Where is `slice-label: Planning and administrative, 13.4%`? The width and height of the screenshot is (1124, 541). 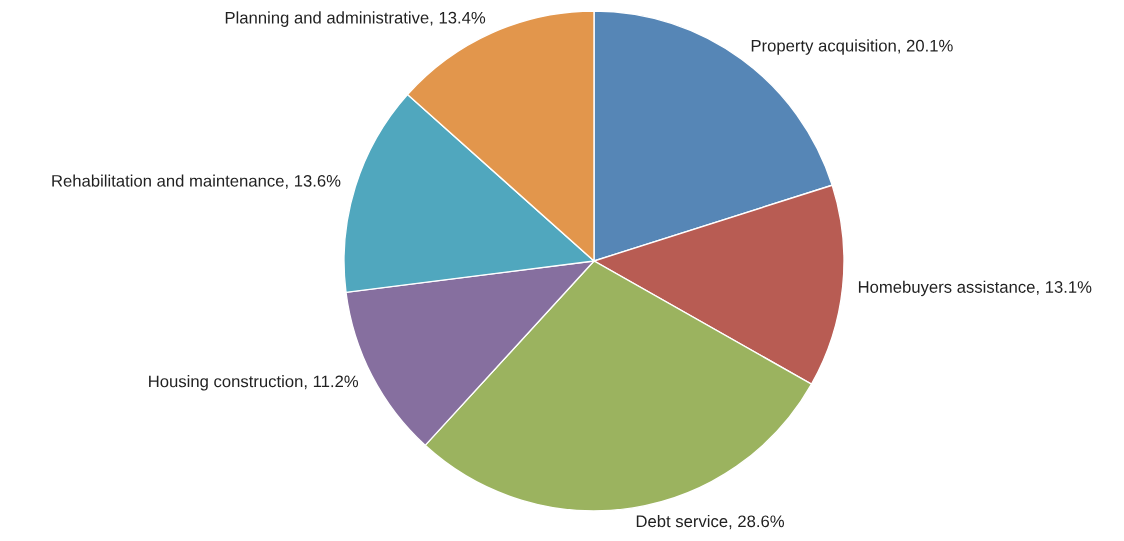
slice-label: Planning and administrative, 13.4% is located at coordinates (355, 19).